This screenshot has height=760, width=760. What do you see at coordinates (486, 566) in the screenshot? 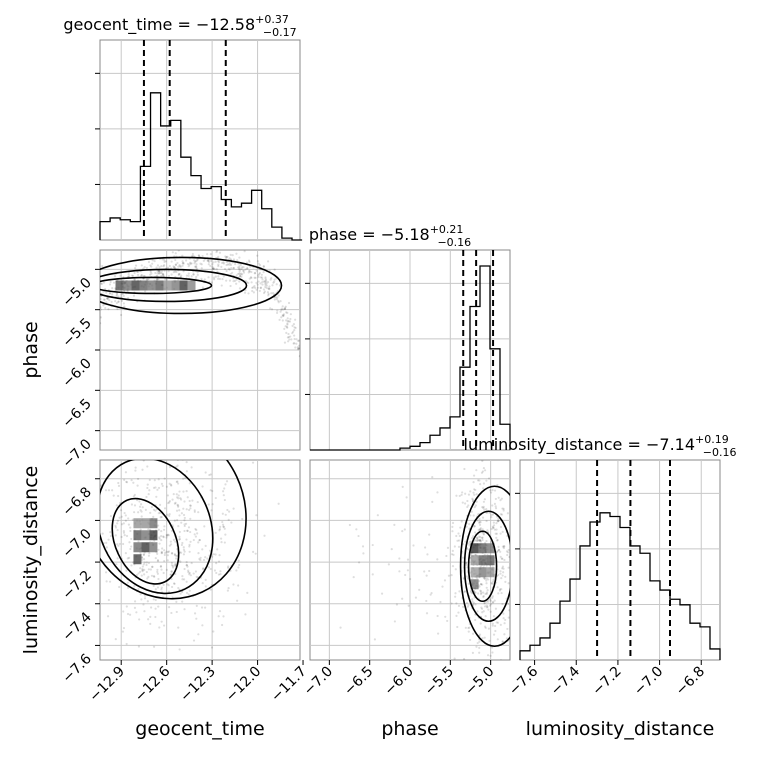
I see `contour-level` at bounding box center [486, 566].